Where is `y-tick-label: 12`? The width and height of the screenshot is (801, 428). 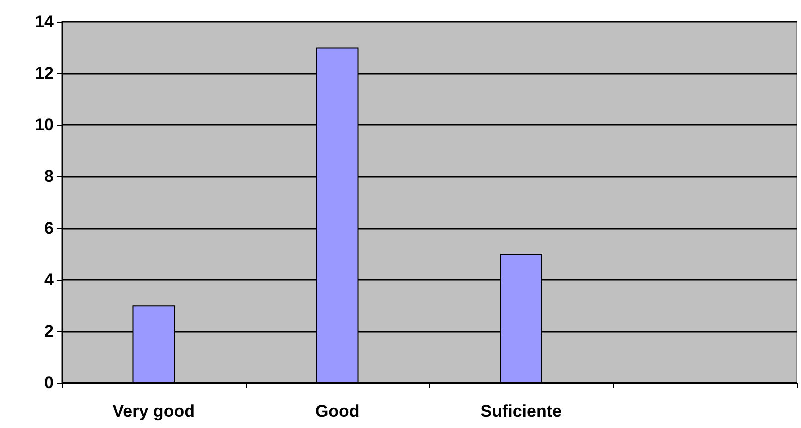 y-tick-label: 12 is located at coordinates (44, 74).